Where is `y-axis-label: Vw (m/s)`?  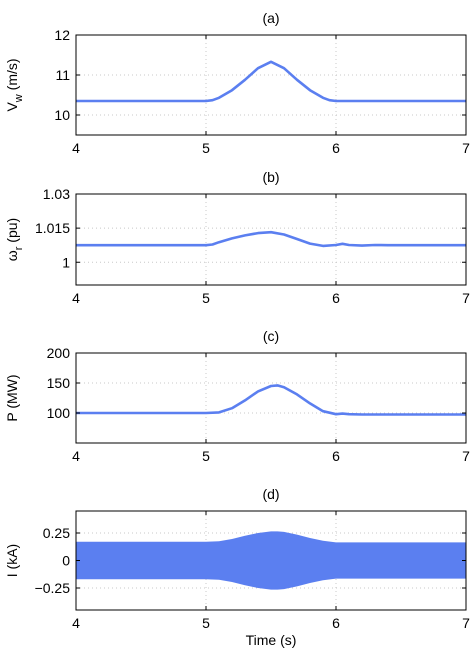
y-axis-label: Vw (m/s) is located at coordinates (14, 84).